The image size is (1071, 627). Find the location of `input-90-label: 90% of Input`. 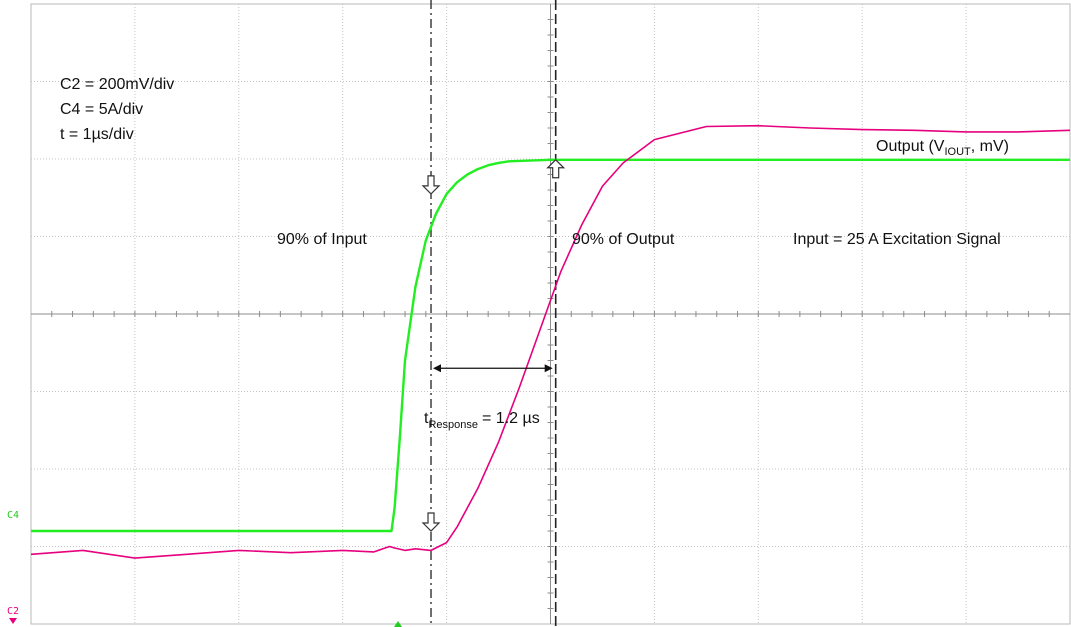

input-90-label: 90% of Input is located at coordinates (322, 239).